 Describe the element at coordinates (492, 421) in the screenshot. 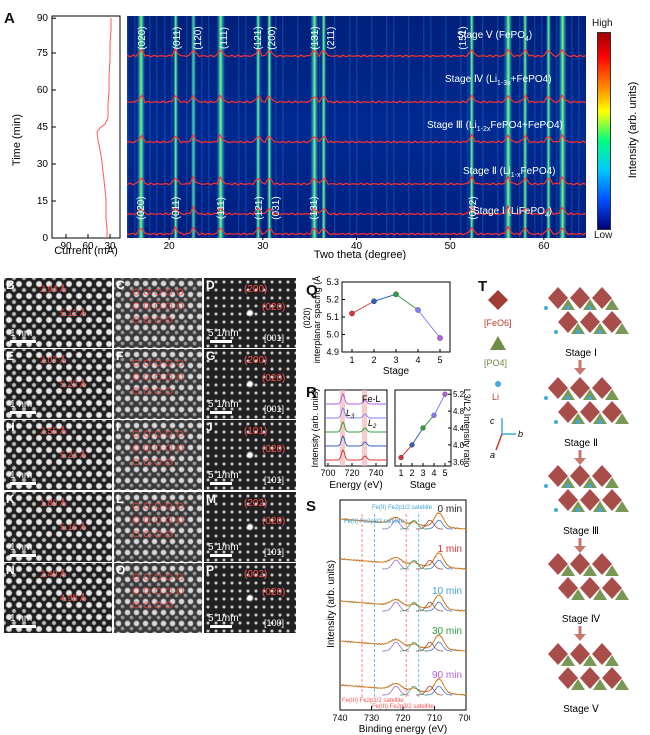

I see `axis-c: c` at that location.